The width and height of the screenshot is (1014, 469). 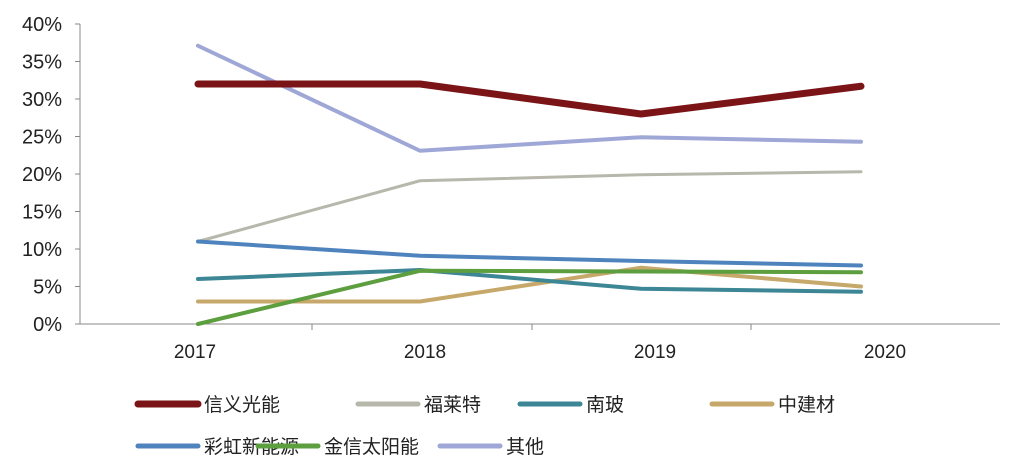 I want to click on y-tick-label: 40%, so click(x=42, y=25).